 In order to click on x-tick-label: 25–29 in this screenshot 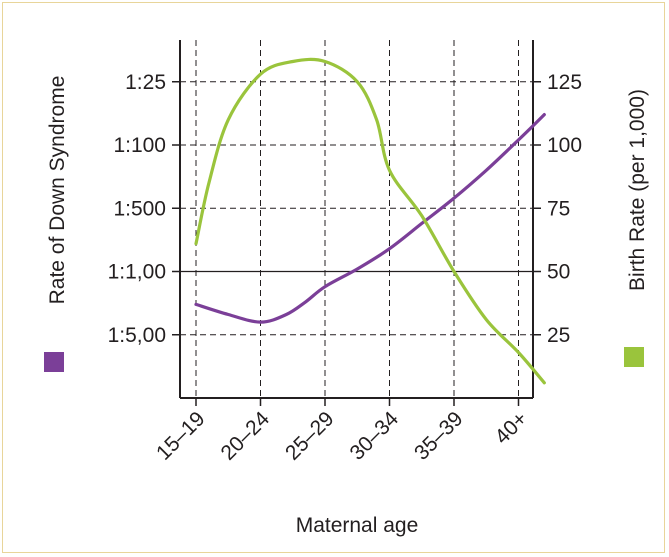, I will do `click(310, 436)`.